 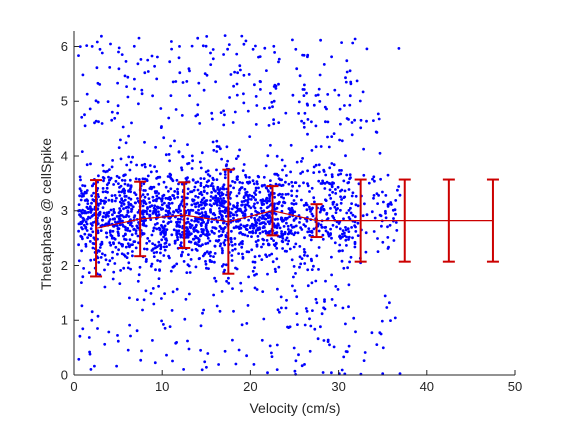 What do you see at coordinates (64, 101) in the screenshot?
I see `y-tick-label: 5` at bounding box center [64, 101].